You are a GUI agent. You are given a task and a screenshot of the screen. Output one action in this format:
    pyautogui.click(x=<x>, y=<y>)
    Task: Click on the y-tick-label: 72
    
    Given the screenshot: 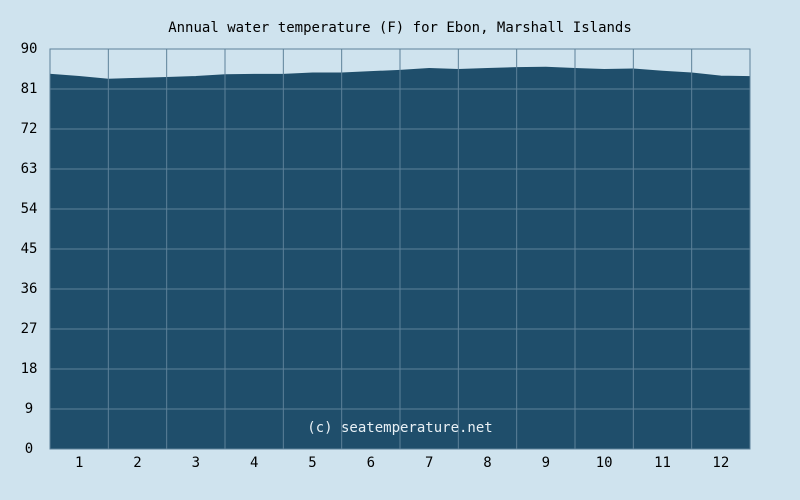 What is the action you would take?
    pyautogui.click(x=29, y=129)
    